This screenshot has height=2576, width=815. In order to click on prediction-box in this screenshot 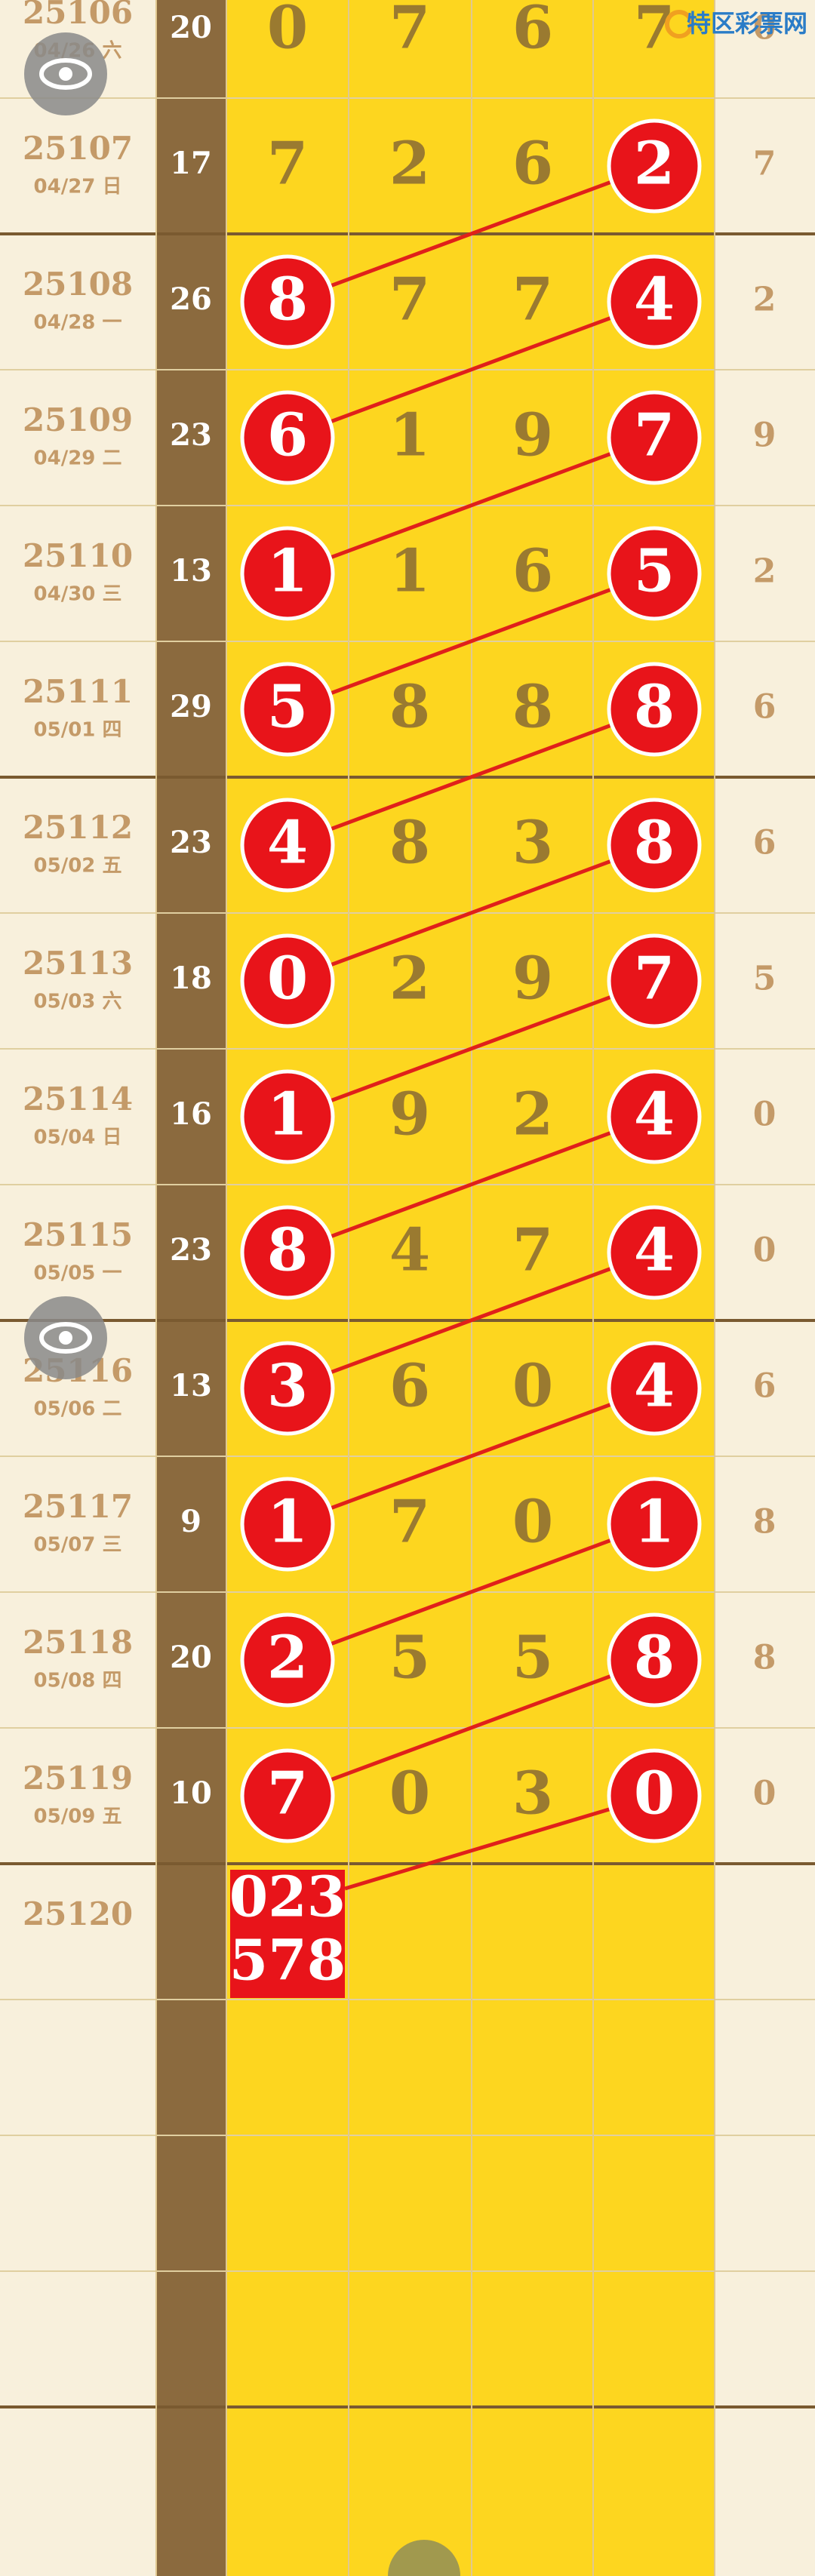, I will do `click(287, 1934)`.